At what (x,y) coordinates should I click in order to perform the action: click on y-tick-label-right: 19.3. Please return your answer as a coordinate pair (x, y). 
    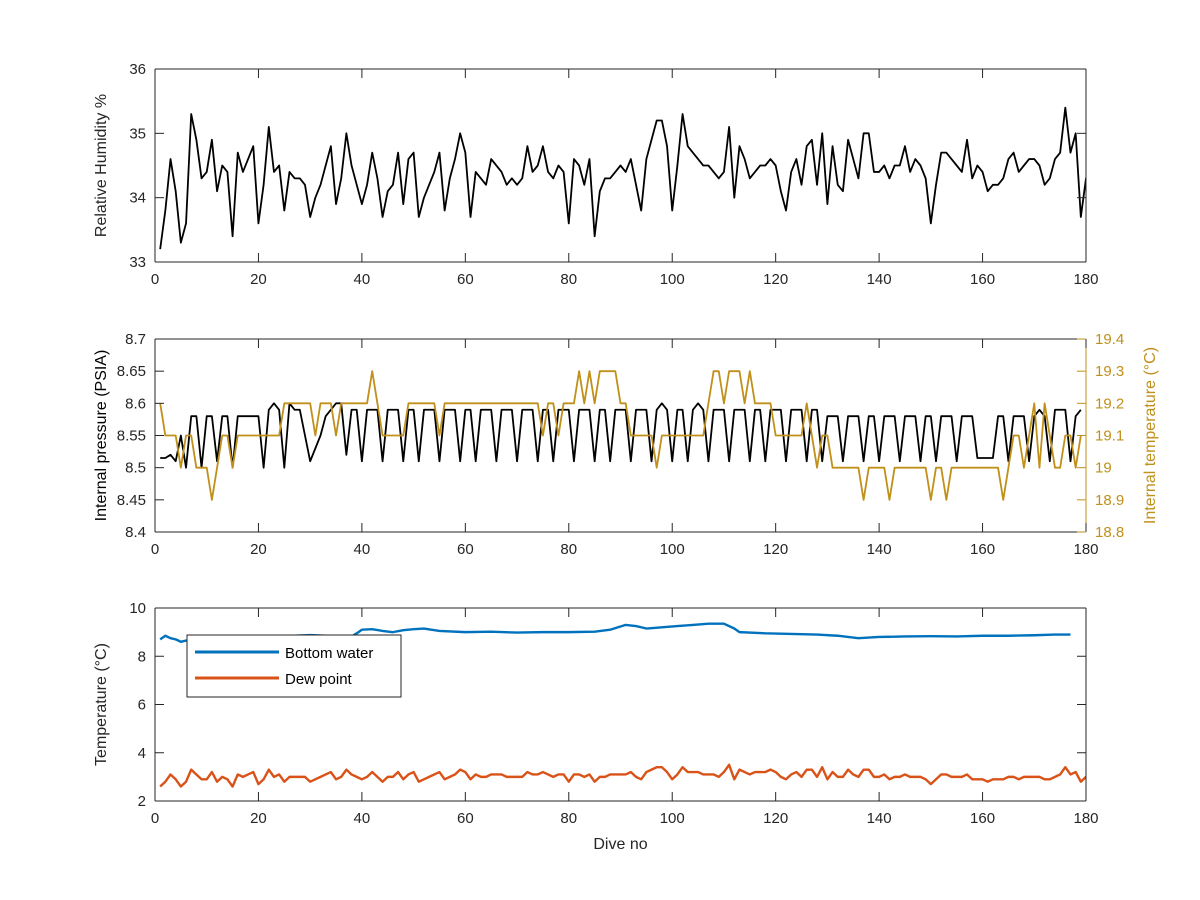
    Looking at the image, I should click on (1109, 371).